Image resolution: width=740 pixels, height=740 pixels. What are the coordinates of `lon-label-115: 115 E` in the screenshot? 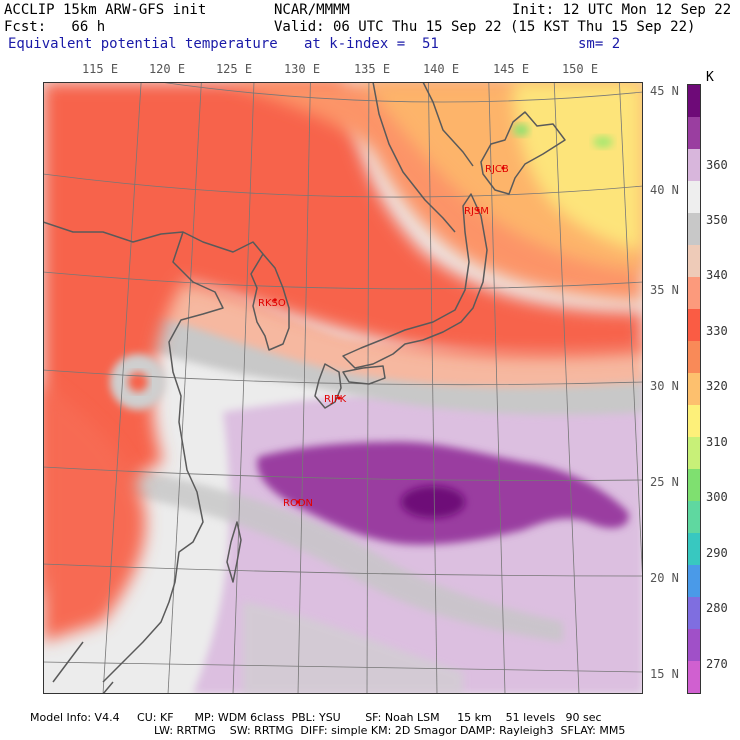 It's located at (100, 69).